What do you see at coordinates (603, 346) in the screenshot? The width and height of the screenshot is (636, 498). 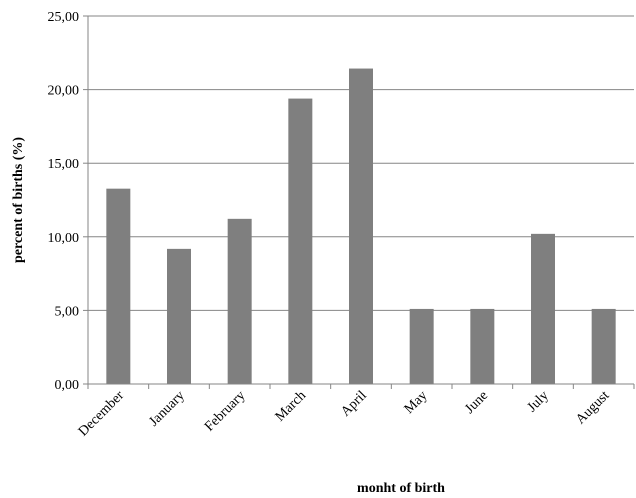 I see `bar-august` at bounding box center [603, 346].